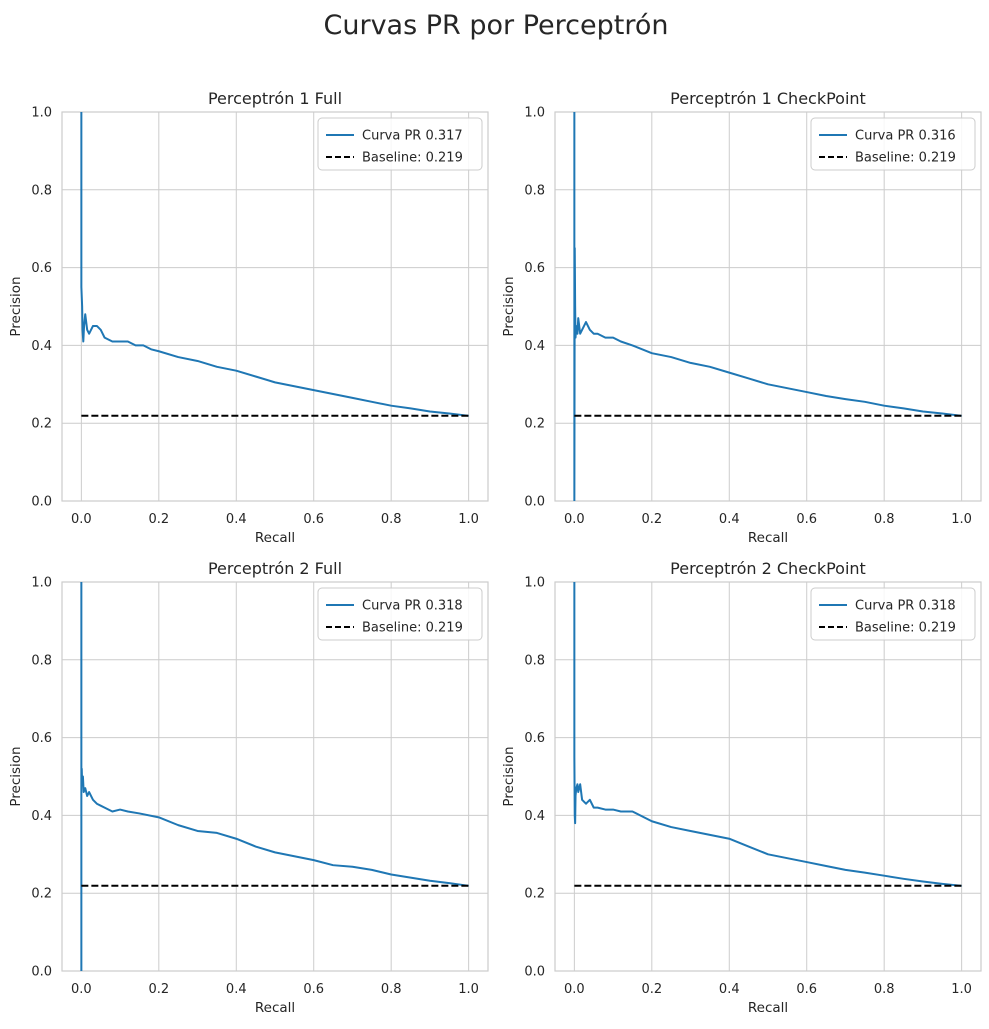 The width and height of the screenshot is (989, 1029). What do you see at coordinates (412, 136) in the screenshot?
I see `legend-entry-label: Curva PR 0.317` at bounding box center [412, 136].